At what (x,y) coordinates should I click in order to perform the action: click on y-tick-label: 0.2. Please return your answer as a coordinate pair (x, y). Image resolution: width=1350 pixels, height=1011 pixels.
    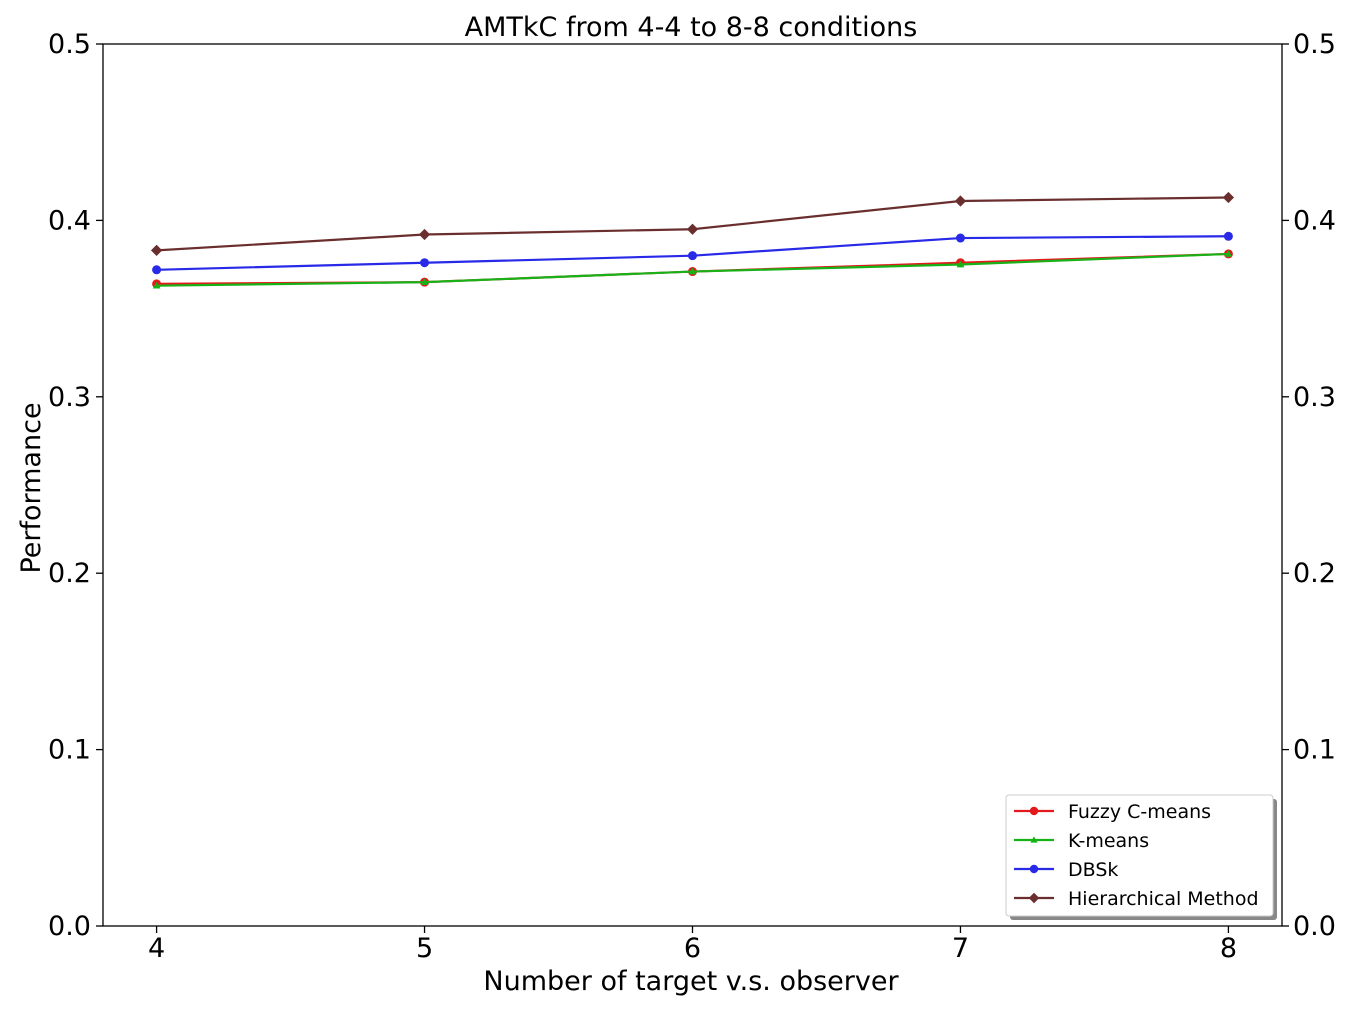
    Looking at the image, I should click on (69, 573).